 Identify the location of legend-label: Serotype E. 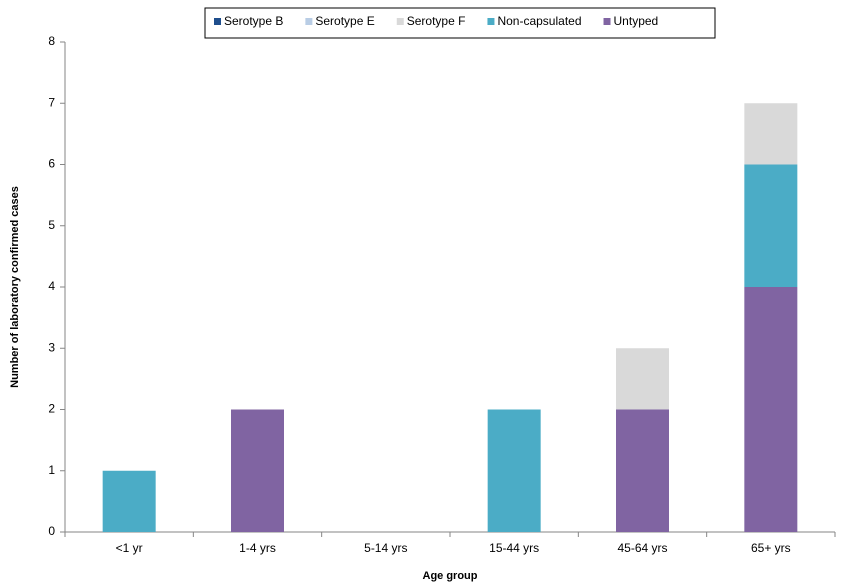
(344, 21).